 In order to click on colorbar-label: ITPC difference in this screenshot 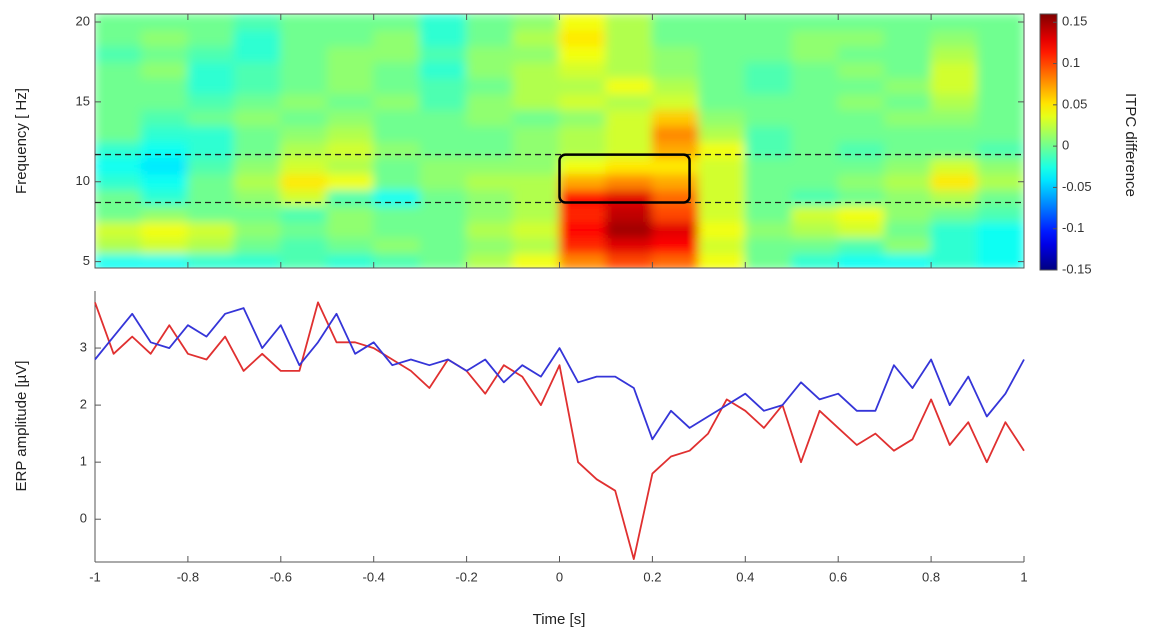, I will do `click(1130, 145)`.